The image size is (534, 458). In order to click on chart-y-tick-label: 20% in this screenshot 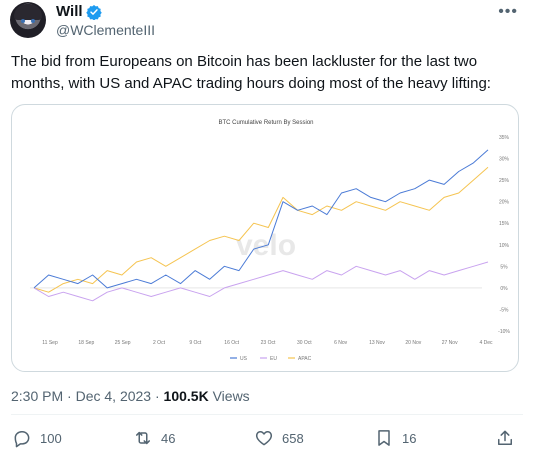, I will do `click(504, 203)`.